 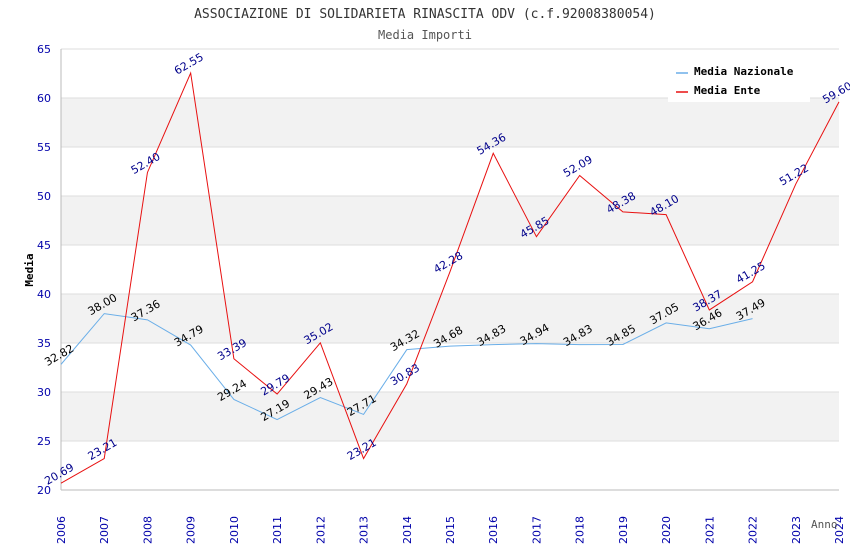 I want to click on x-tick-label: 2015, so click(x=450, y=530).